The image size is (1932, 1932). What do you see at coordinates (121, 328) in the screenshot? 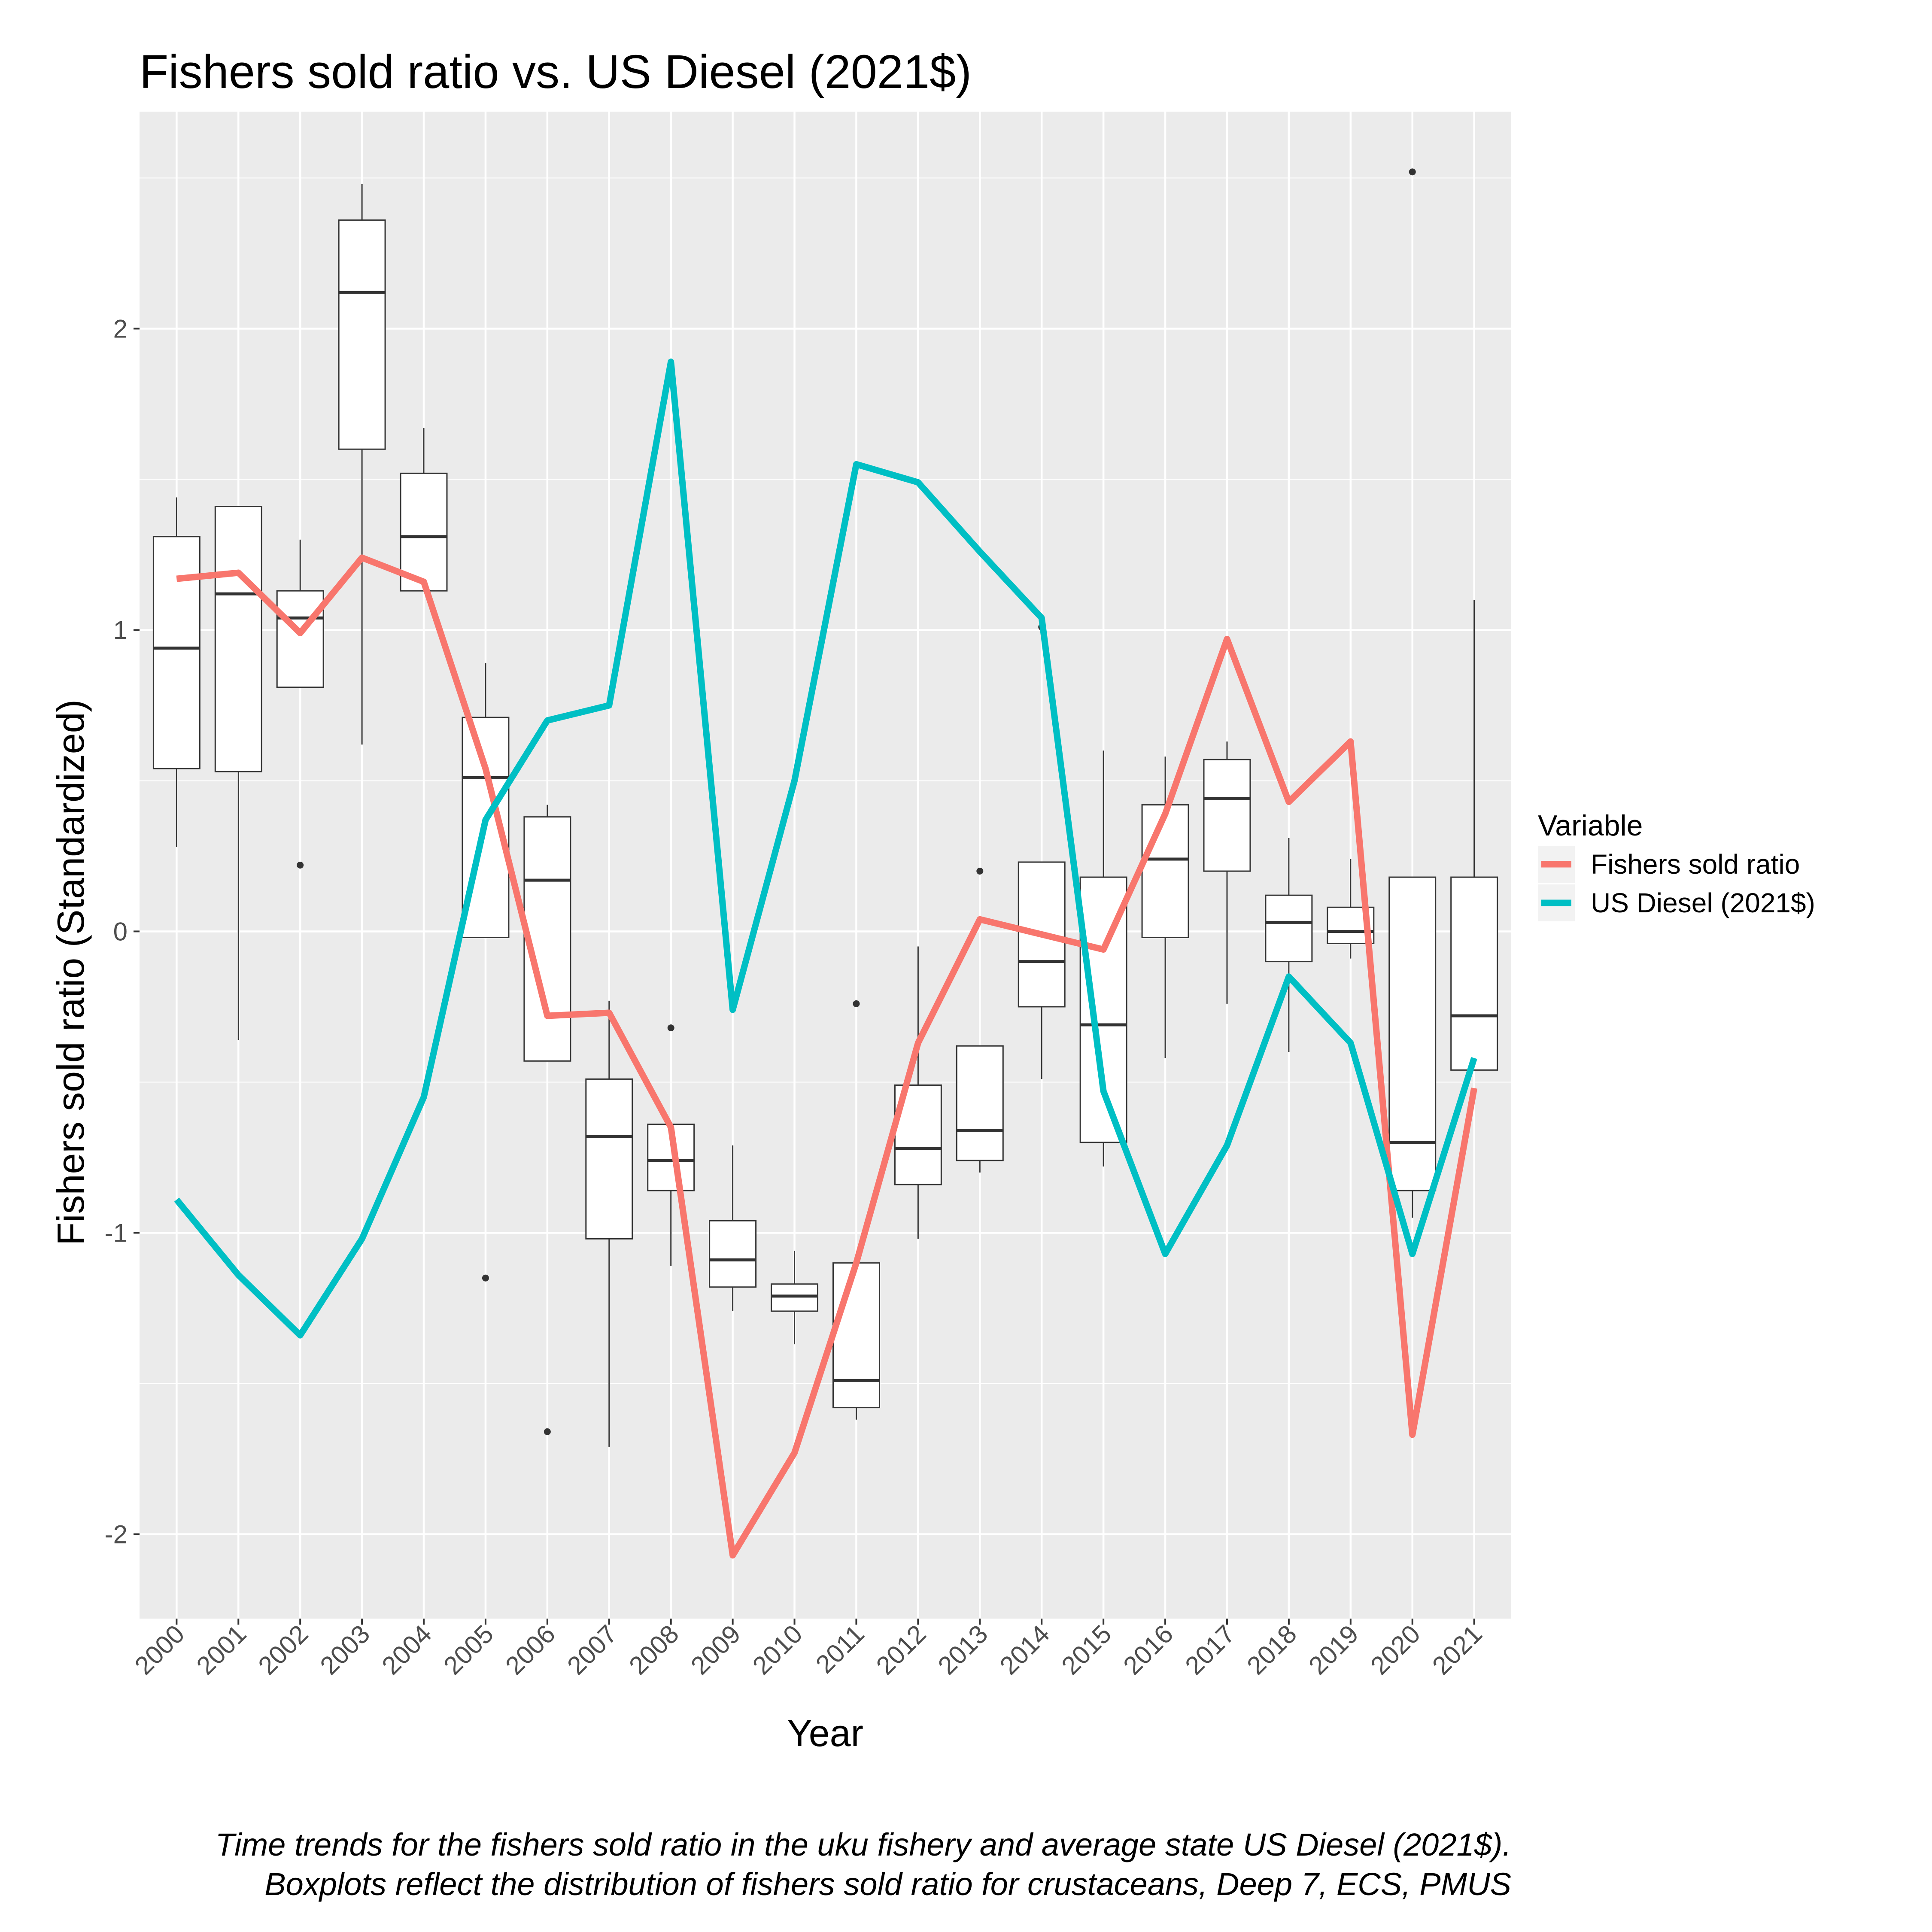
I see `y-tick-label: 2` at bounding box center [121, 328].